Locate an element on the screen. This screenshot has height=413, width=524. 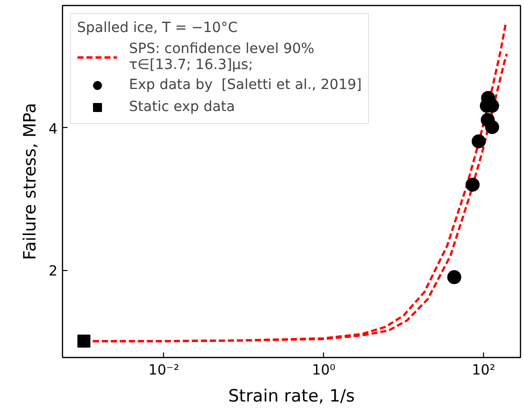
y-tick-label: 4 is located at coordinates (53, 129).